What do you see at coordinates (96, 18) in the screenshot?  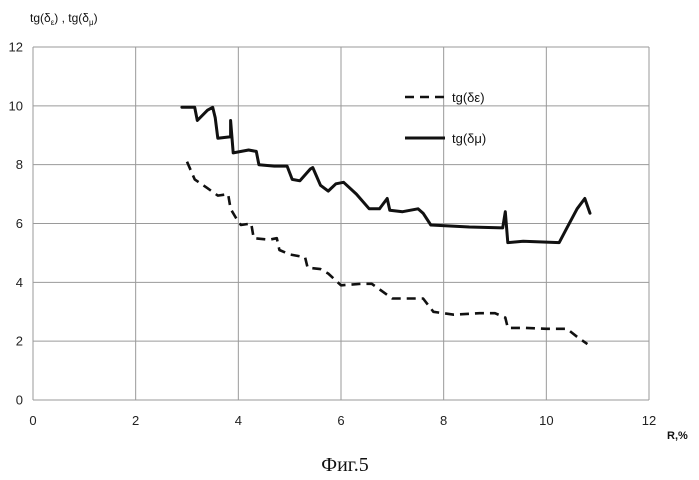 I see `y-axis-title-part3: )` at bounding box center [96, 18].